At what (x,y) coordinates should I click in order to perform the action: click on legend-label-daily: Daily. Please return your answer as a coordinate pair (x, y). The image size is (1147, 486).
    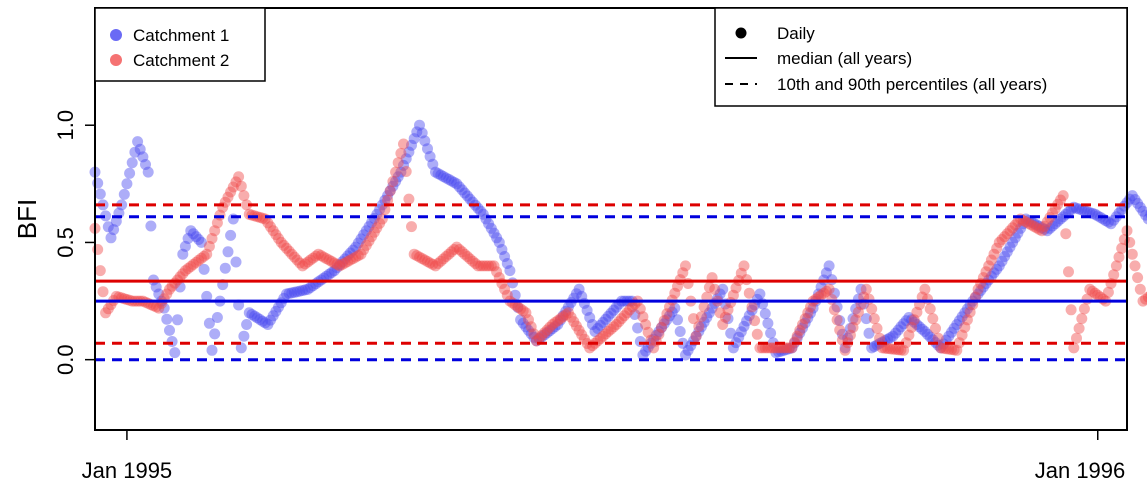
    Looking at the image, I should click on (796, 33).